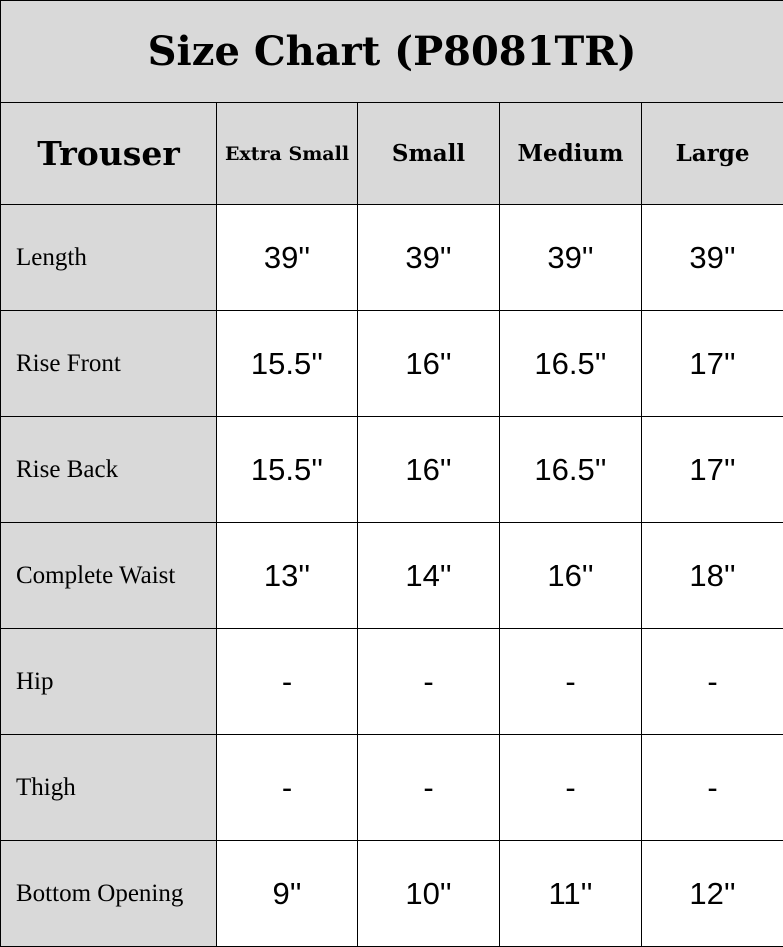  Describe the element at coordinates (109, 154) in the screenshot. I see `column-header-trouser: Trouser` at that location.